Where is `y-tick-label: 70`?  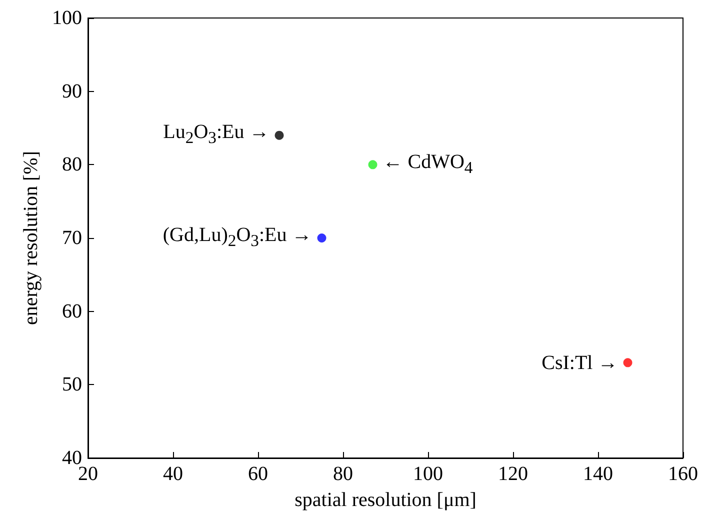
y-tick-label: 70 is located at coordinates (72, 238).